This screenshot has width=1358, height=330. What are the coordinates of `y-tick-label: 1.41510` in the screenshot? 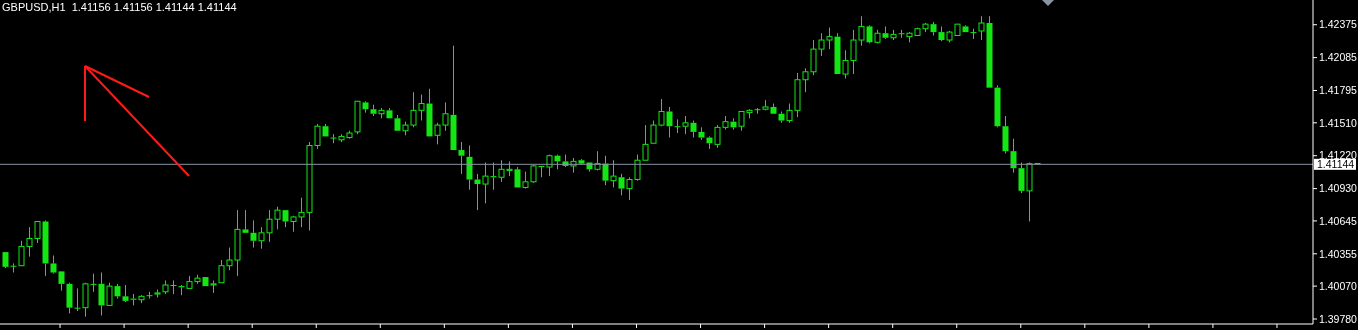 It's located at (1338, 122).